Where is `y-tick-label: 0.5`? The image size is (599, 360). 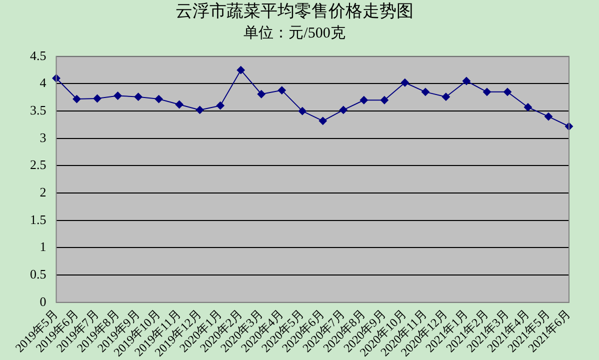 y-tick-label: 0.5 is located at coordinates (38, 274).